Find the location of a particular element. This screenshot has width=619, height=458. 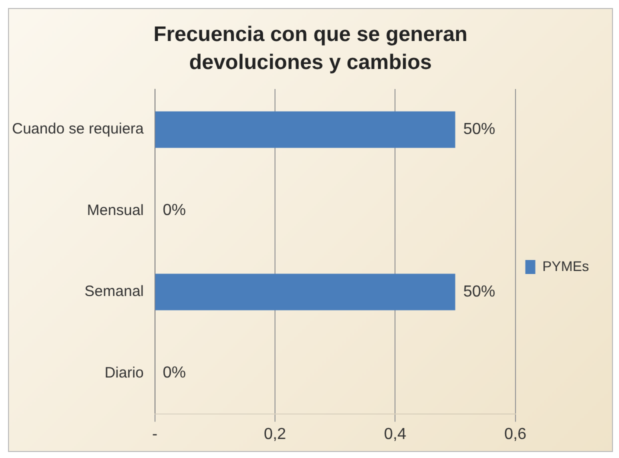

x-tick-label: 0,2 is located at coordinates (275, 434).